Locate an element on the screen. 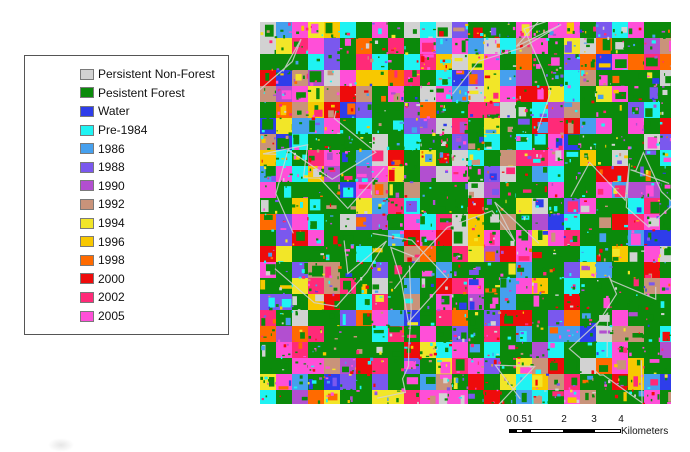 The image size is (690, 452). legend-label: 2002 is located at coordinates (111, 297).